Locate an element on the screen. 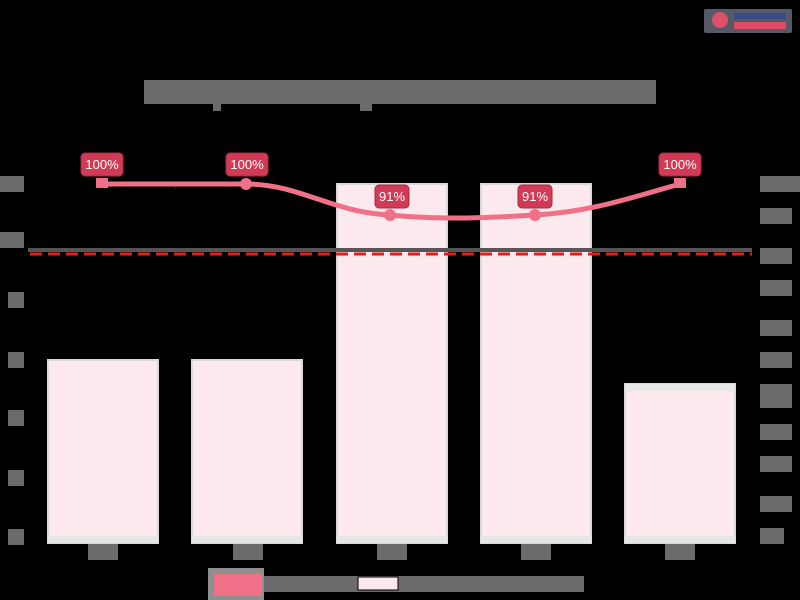 The image size is (800, 600). data-label-1: 100% is located at coordinates (247, 164).